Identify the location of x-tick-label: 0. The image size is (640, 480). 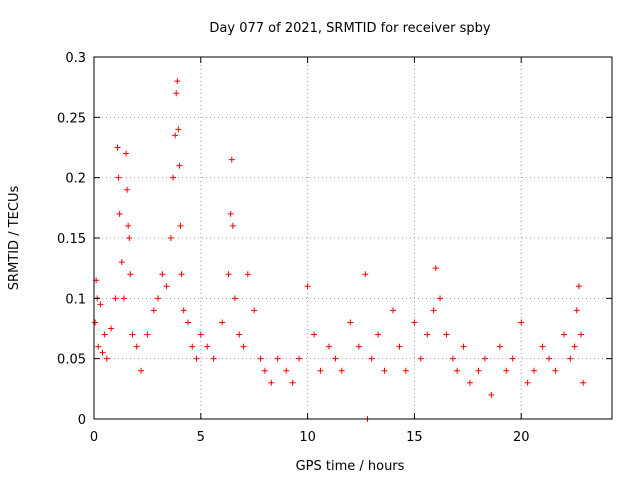
(94, 437).